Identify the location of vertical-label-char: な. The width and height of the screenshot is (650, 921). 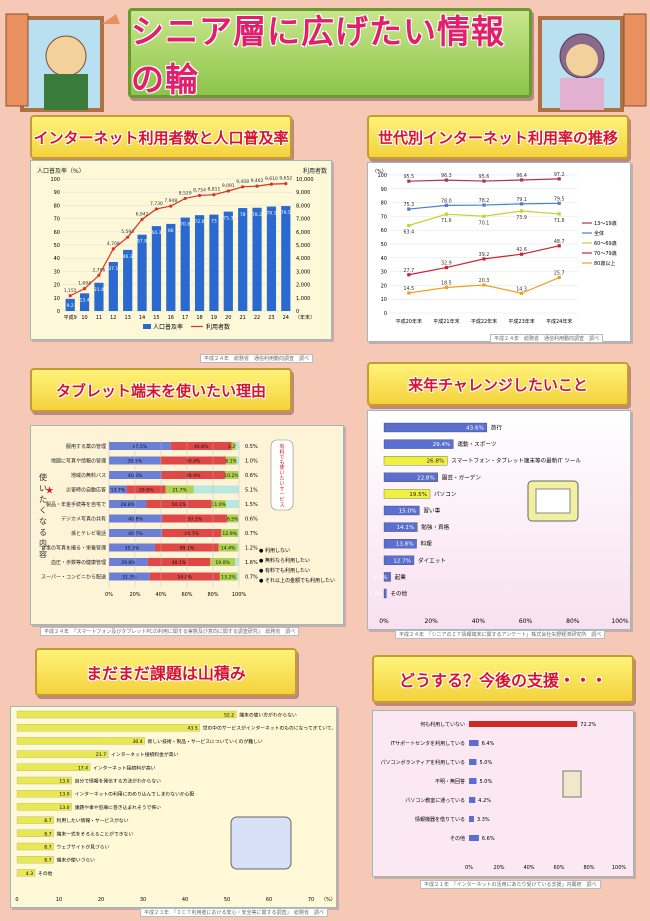
(43, 521).